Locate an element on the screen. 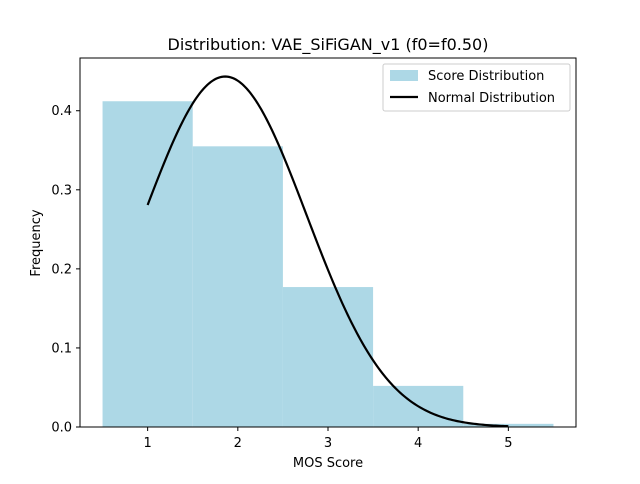 The image size is (640, 484). x-tick-label: 3 is located at coordinates (328, 443).